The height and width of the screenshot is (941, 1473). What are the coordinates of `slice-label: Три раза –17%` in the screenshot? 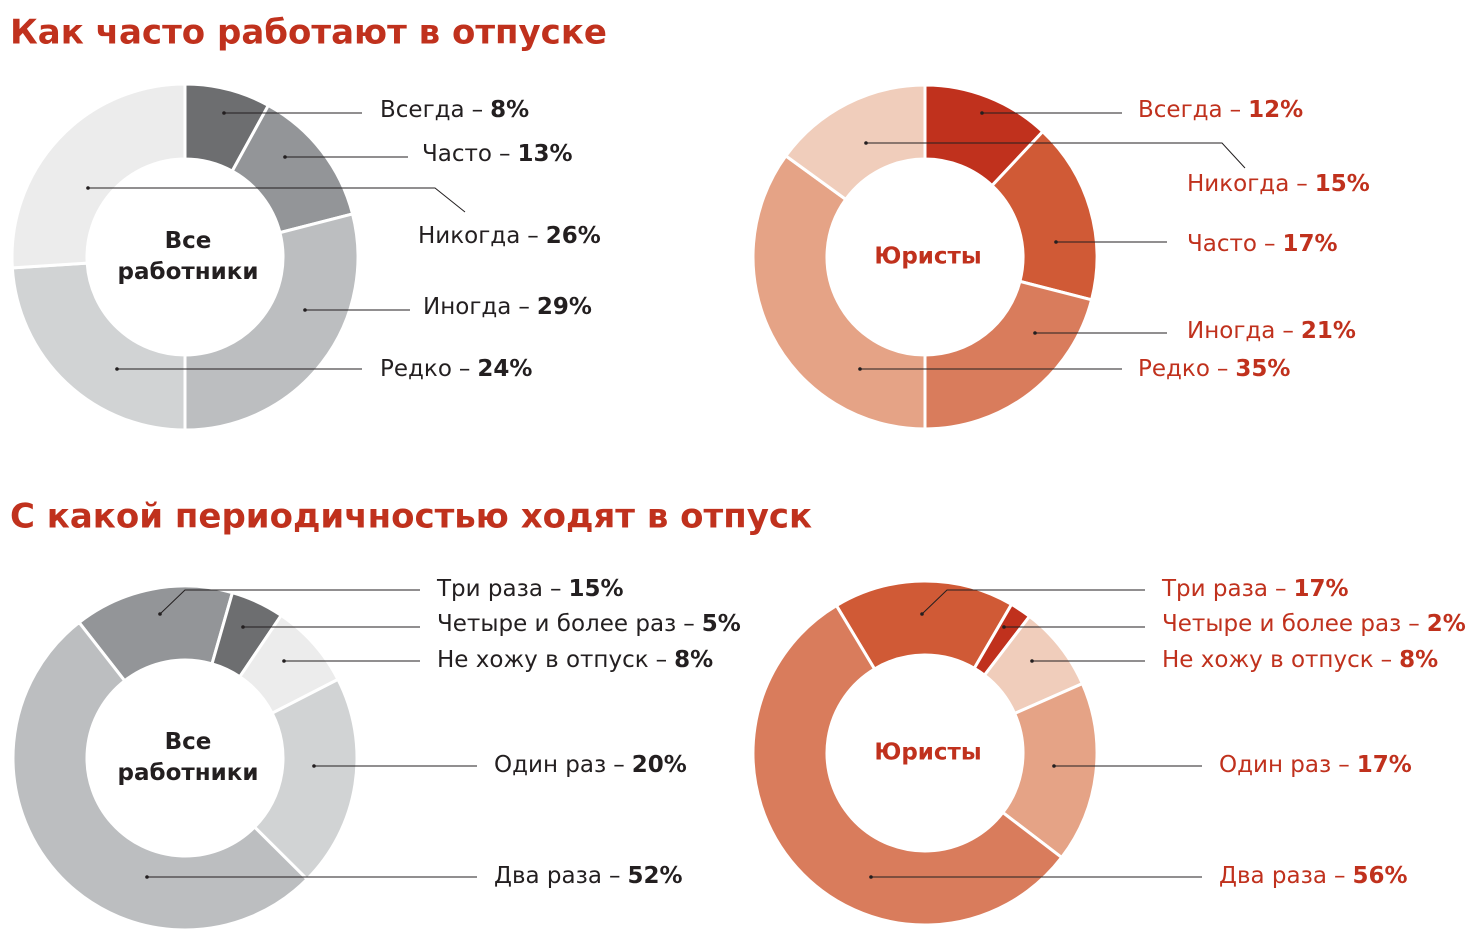 It's located at (1255, 589).